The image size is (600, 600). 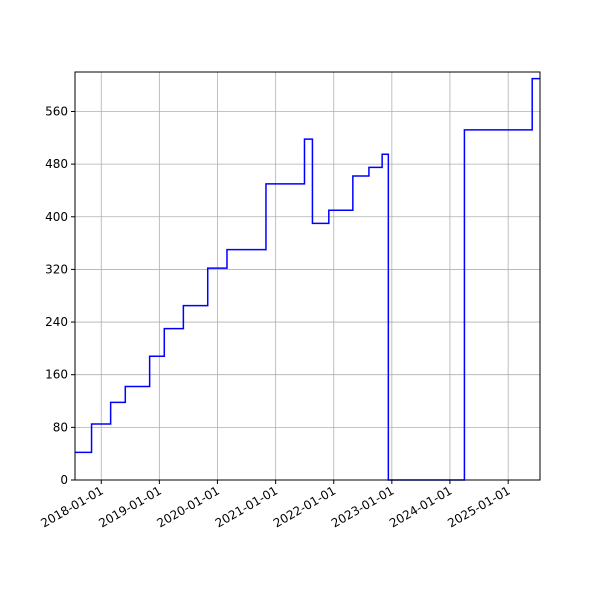 What do you see at coordinates (56, 322) in the screenshot?
I see `y-tick-label: 240` at bounding box center [56, 322].